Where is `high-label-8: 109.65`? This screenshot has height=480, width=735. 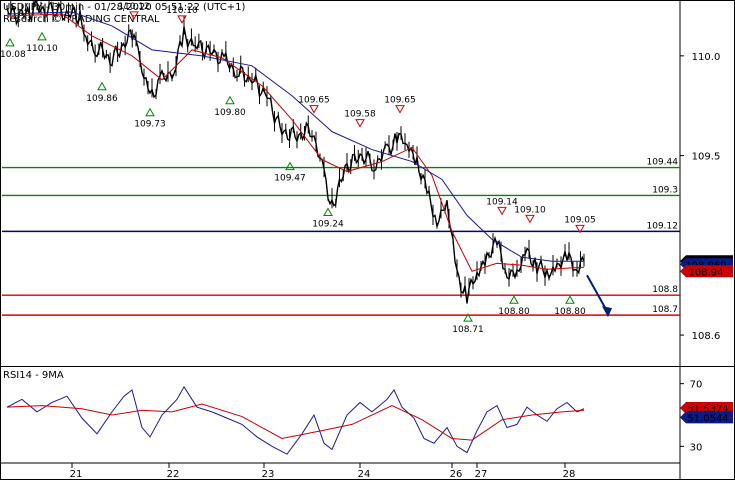
high-label-8: 109.65 is located at coordinates (314, 101).